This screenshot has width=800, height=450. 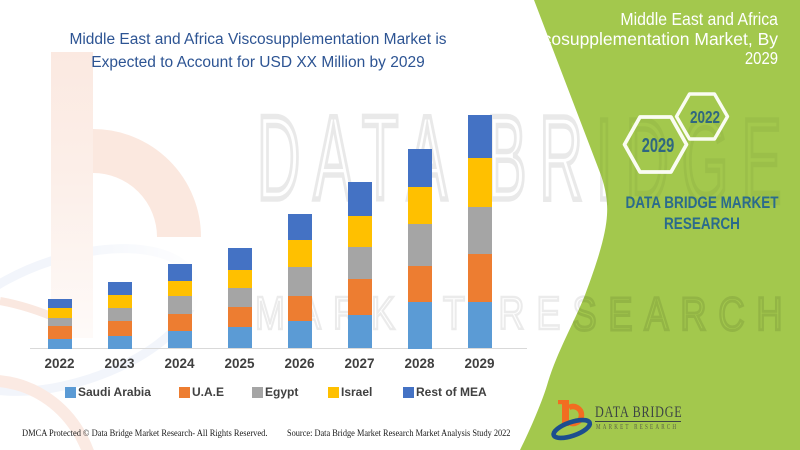 I want to click on svg-text: MARKET RESEARCH, so click(x=525, y=314).